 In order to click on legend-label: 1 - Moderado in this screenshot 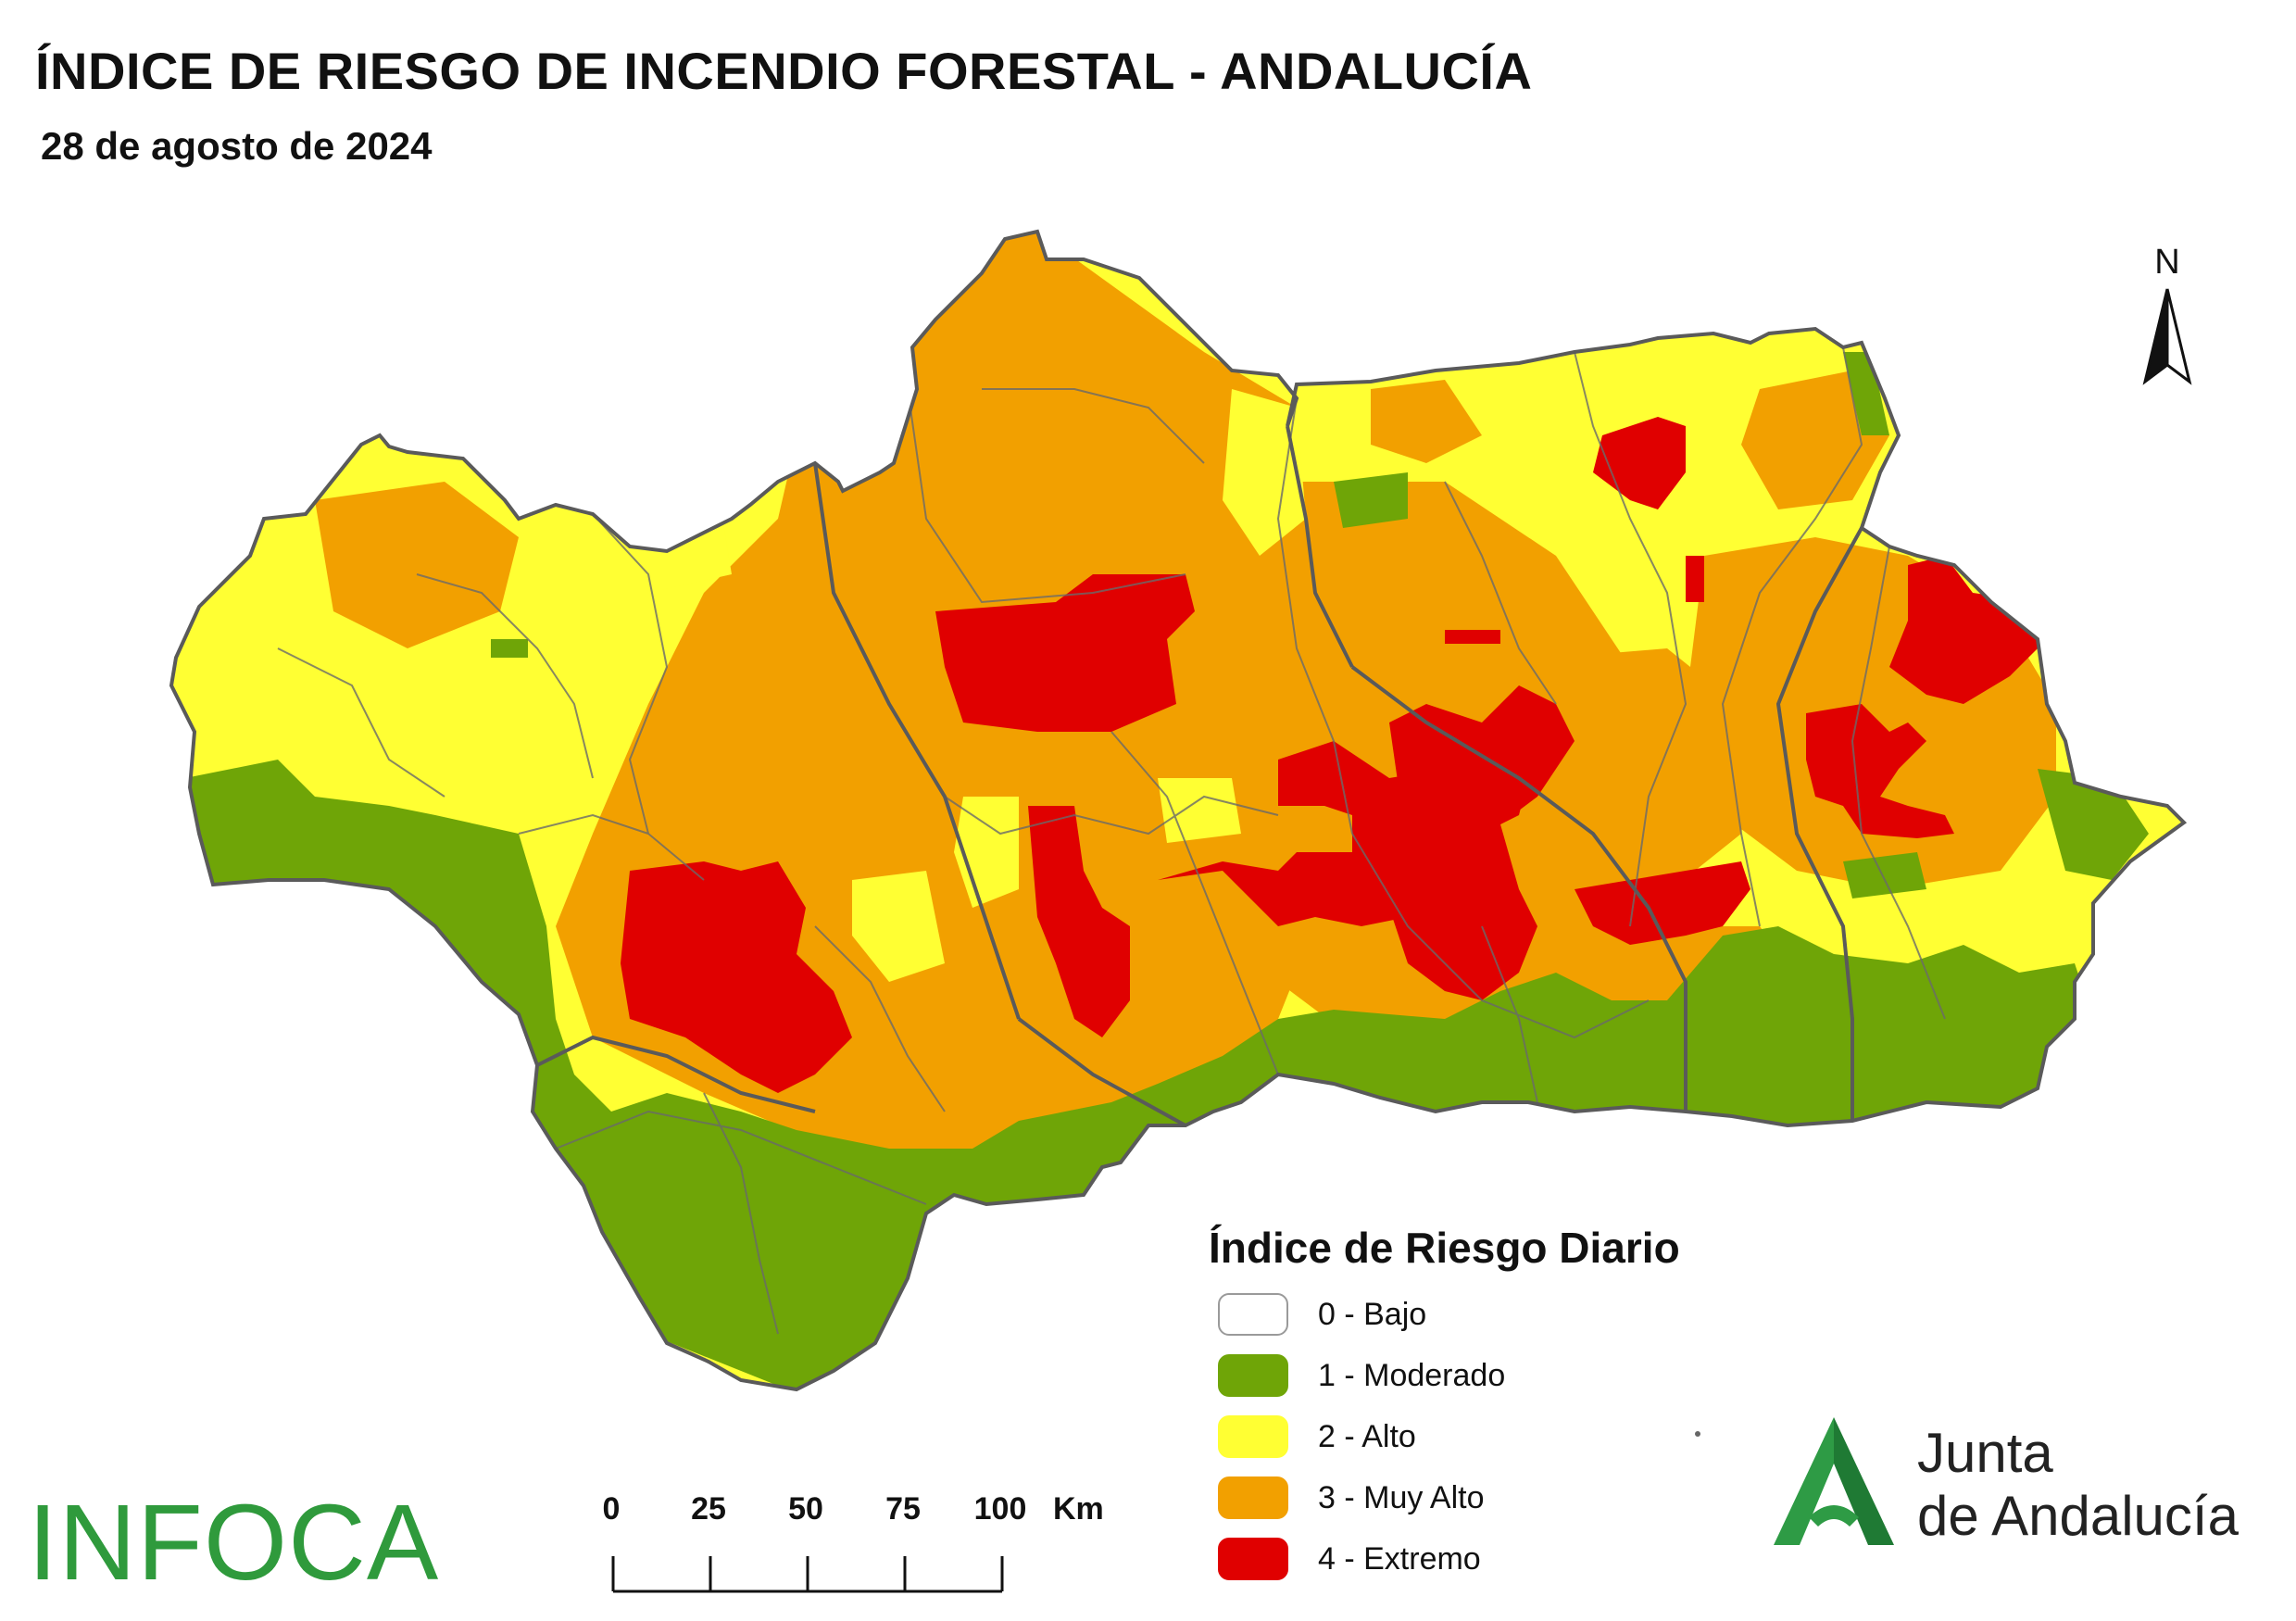, I will do `click(1412, 1375)`.